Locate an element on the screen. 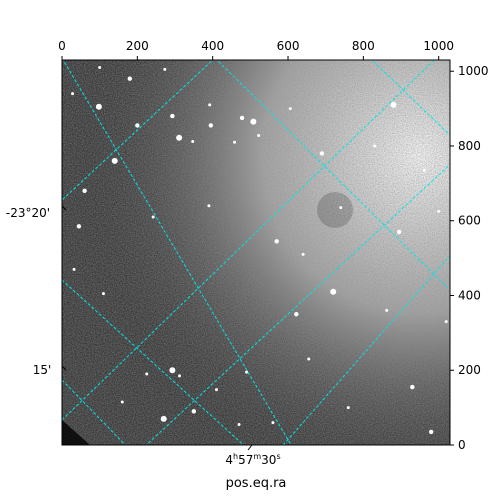 This screenshot has width=500, height=500. ra-tick-label: 4h57m30s is located at coordinates (252, 459).